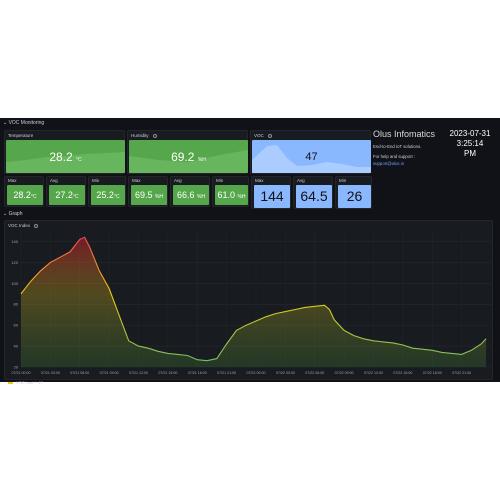  I want to click on voc-avg-panel: Avg 64.5, so click(313, 192).